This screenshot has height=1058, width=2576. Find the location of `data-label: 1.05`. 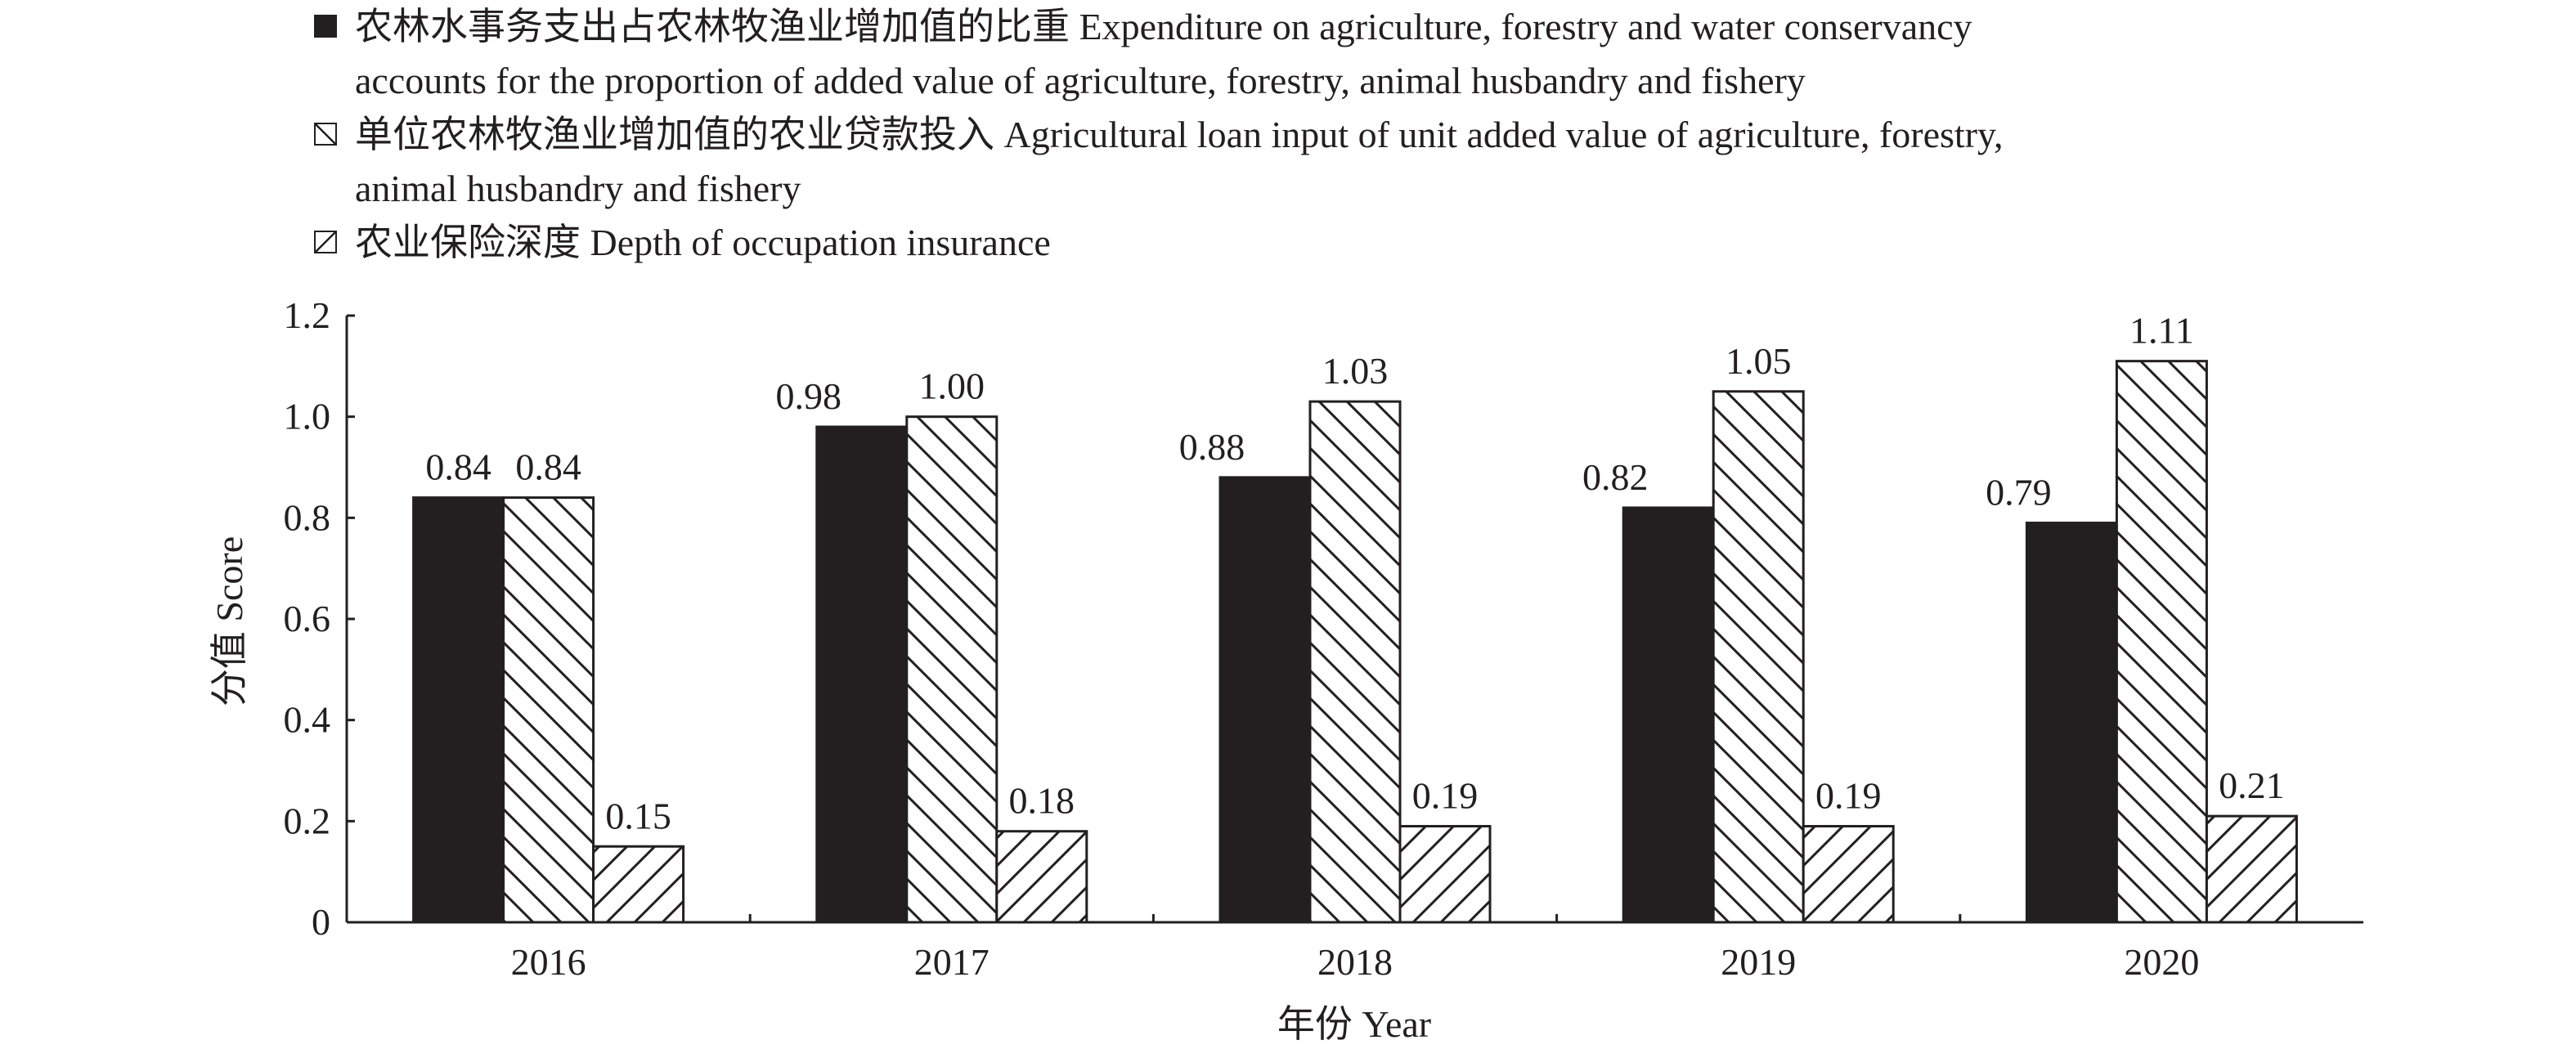

data-label: 1.05 is located at coordinates (1759, 361).